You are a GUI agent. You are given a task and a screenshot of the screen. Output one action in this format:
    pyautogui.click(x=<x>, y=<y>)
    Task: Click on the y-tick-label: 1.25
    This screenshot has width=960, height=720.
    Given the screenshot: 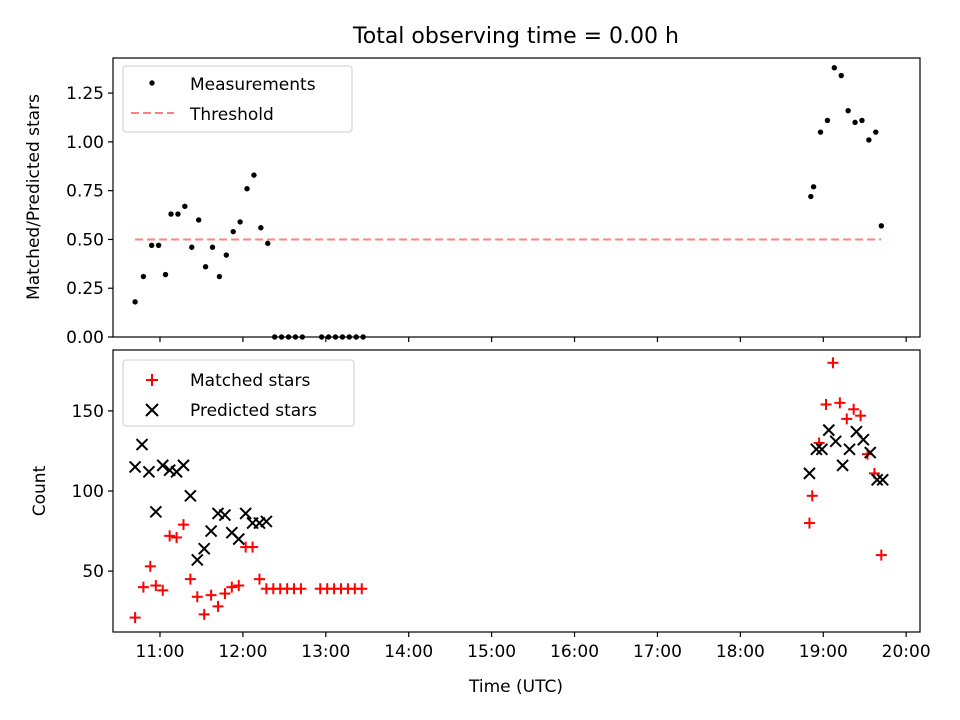 What is the action you would take?
    pyautogui.click(x=85, y=94)
    